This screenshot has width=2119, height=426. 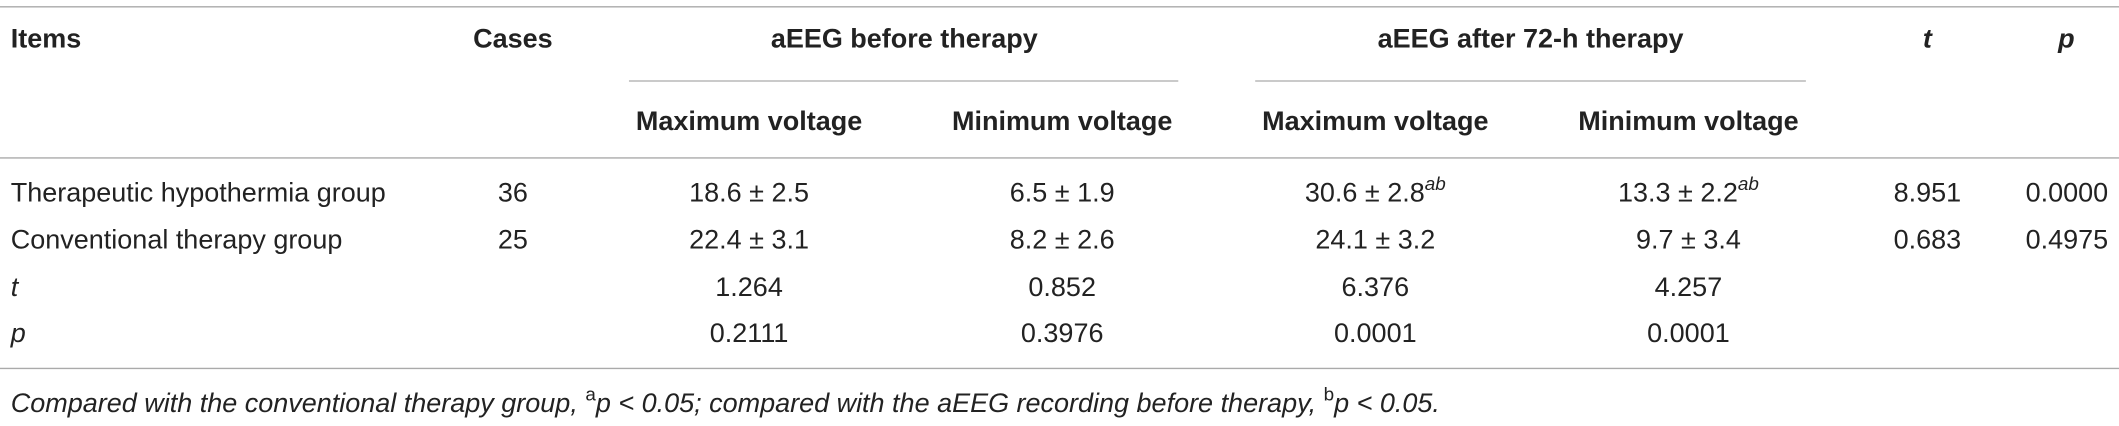 What do you see at coordinates (1375, 240) in the screenshot?
I see `cell: 24.1 ± 3.2` at bounding box center [1375, 240].